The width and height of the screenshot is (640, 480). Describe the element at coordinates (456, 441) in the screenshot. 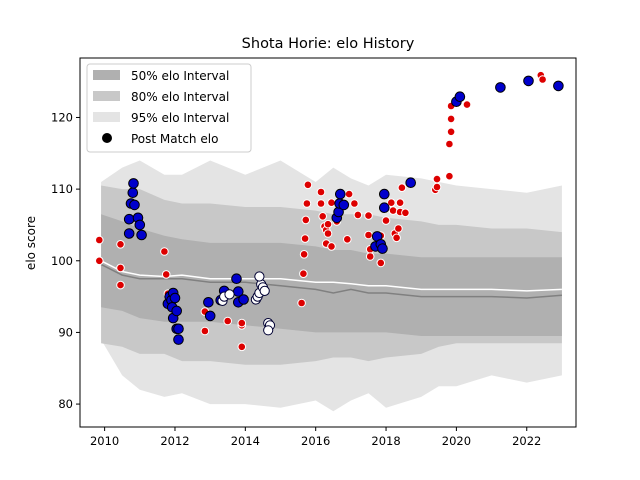

I see `x-tick-label: 2020` at that location.